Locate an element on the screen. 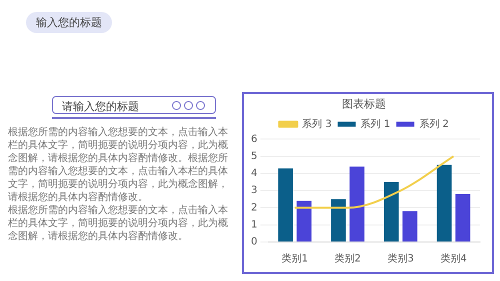 The image size is (500, 281). text: 根据您所需的内容输入您想要的文本，点击输入本栏的具体文字，简明扼要的说明分项内容，此为概念图解，请根据您的具体内容酌情修改。 is located at coordinates (118, 223).